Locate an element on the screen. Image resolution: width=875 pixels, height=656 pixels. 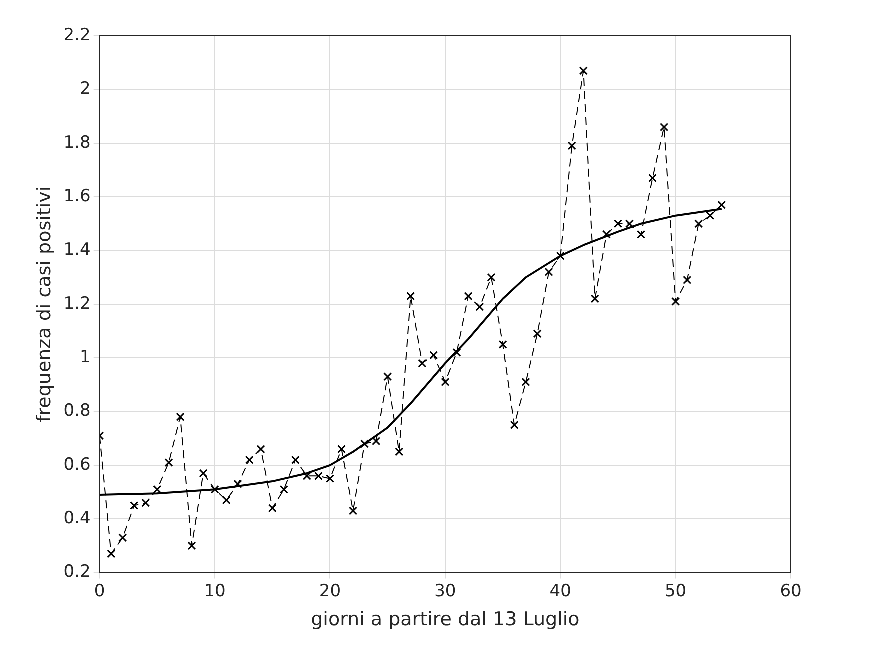
y-tick-label: 2.2 is located at coordinates (77, 35).